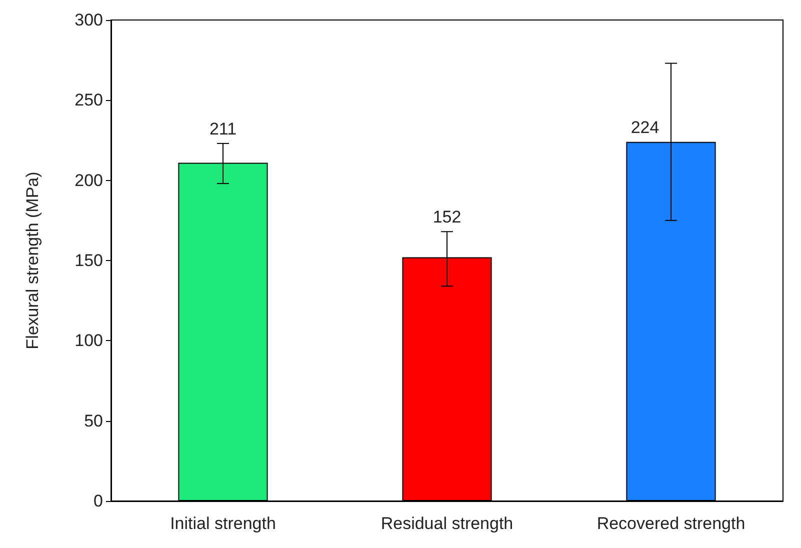  Describe the element at coordinates (88, 180) in the screenshot. I see `y-tick-label: 200` at that location.